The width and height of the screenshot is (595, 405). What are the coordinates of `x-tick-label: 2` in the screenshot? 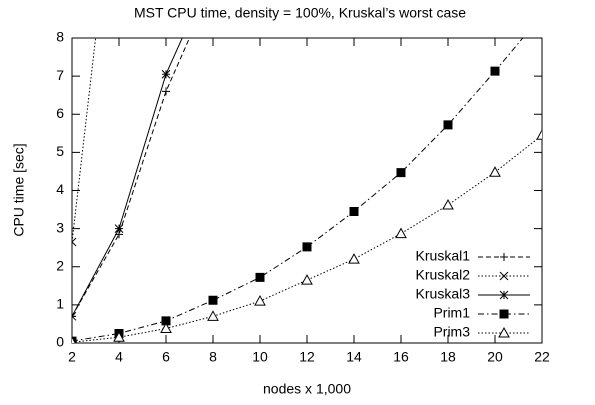 It's located at (72, 357).